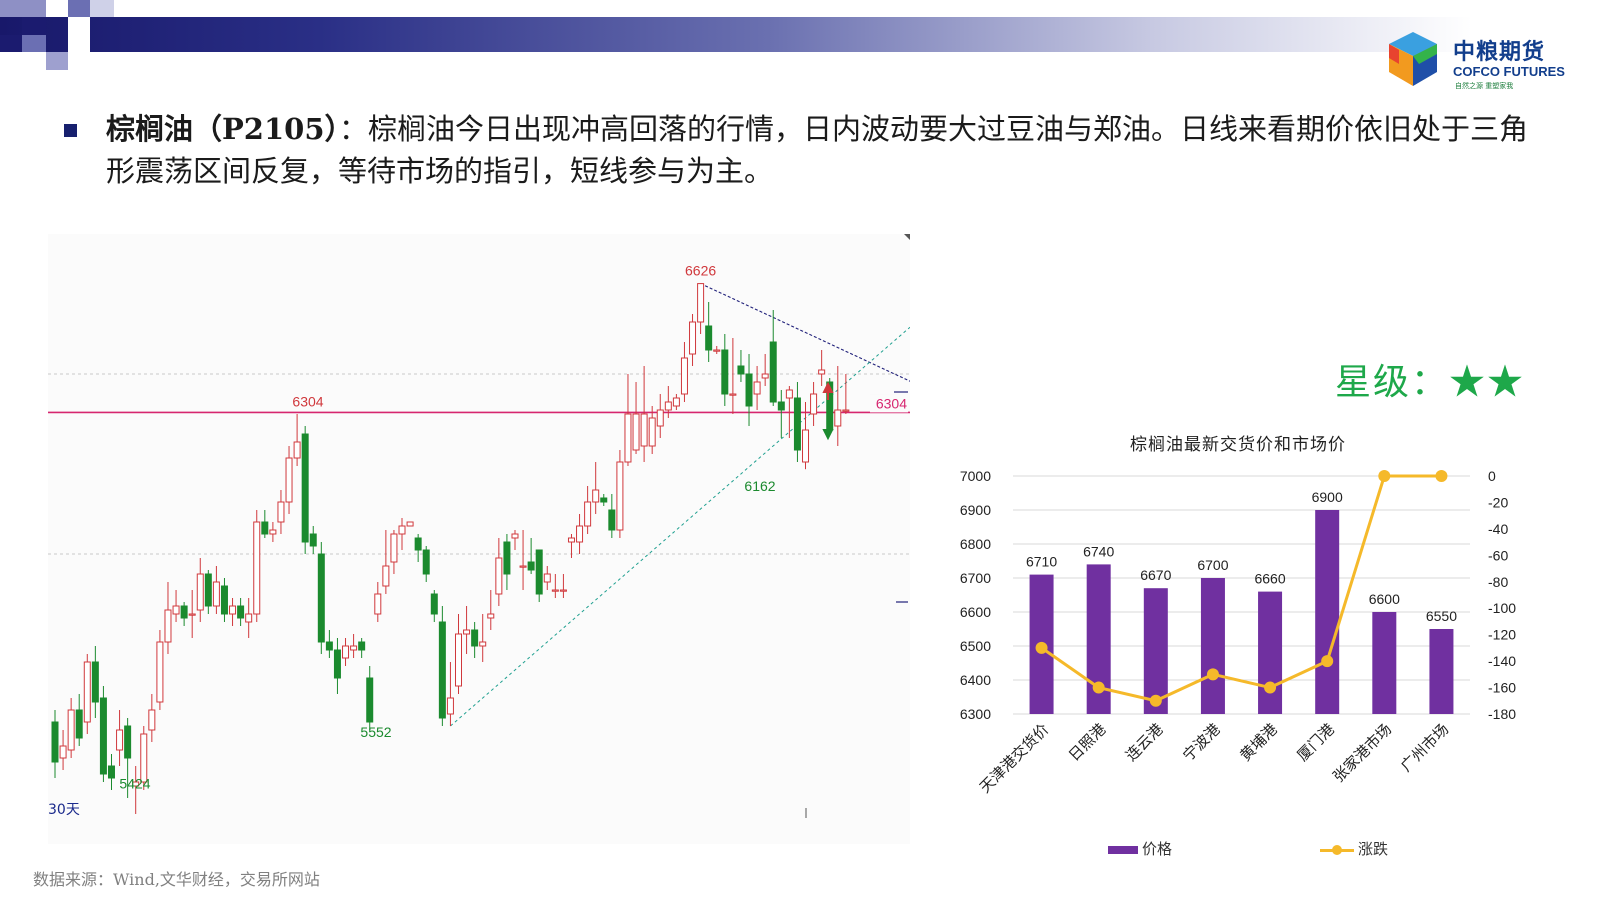 This screenshot has width=1600, height=900. I want to click on left-axis-tick-label: 7000, so click(975, 476).